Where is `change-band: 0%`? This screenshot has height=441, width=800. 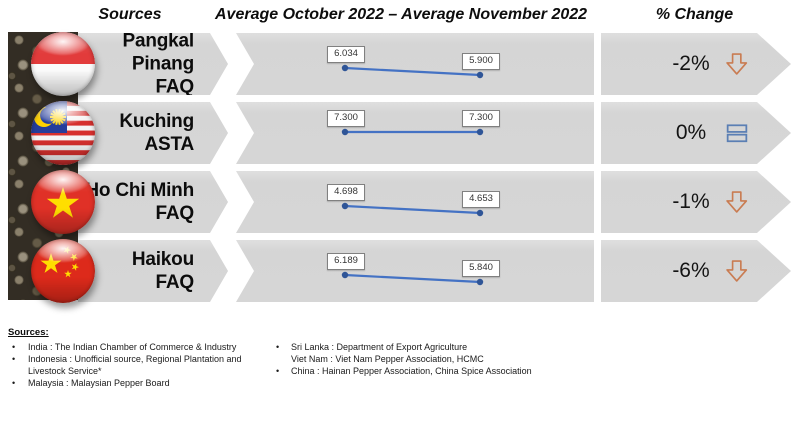
change-band: 0% is located at coordinates (696, 133).